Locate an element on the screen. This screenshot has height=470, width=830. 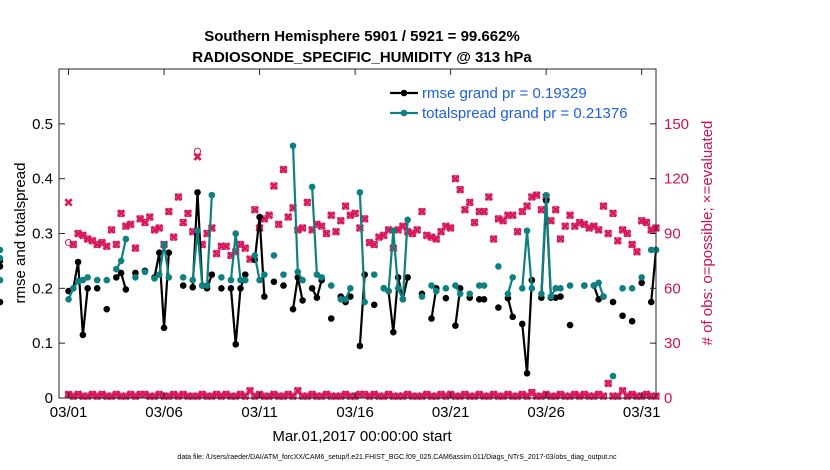
legend-marker-totalspread is located at coordinates (404, 113).